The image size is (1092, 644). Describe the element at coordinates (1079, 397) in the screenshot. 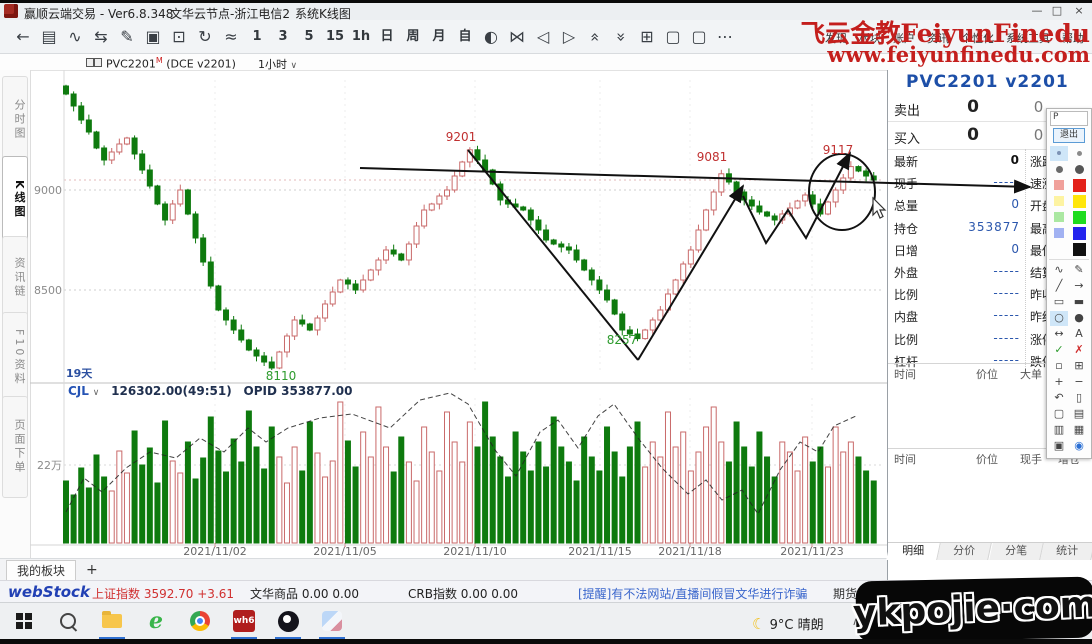

I see `delete-tool: ▯` at that location.